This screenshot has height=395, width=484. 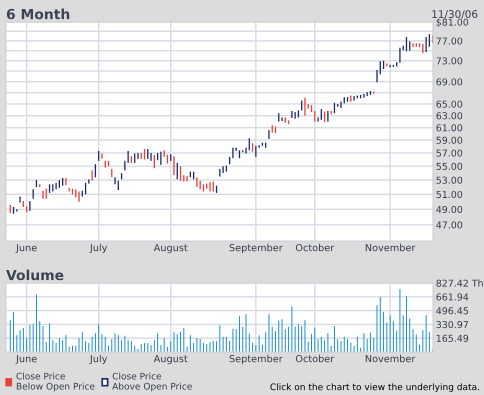 What do you see at coordinates (449, 104) in the screenshot?
I see `y-tick-label: 65.00` at bounding box center [449, 104].